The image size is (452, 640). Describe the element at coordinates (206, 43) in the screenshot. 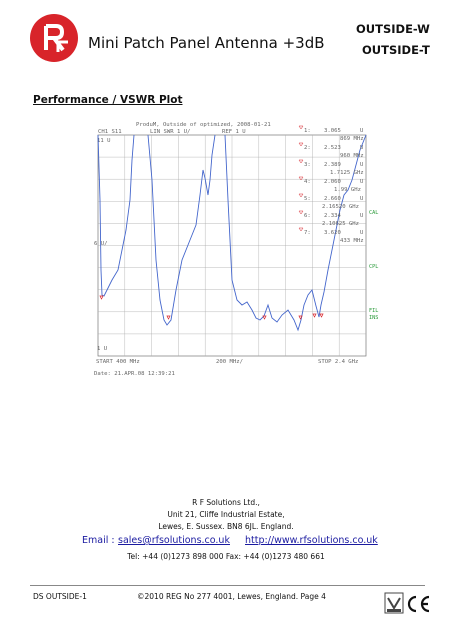

I see `page-title: Mini Patch Panel Antenna +3dB` at that location.